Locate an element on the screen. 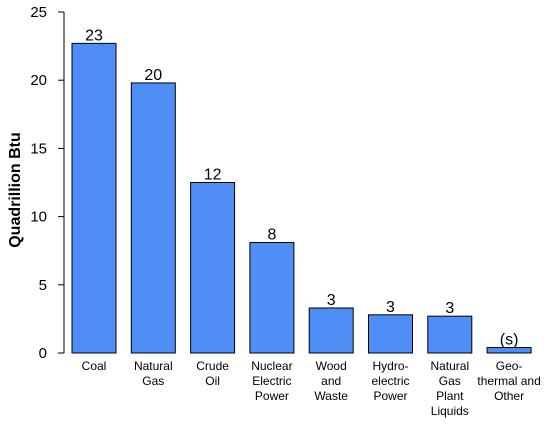 This screenshot has height=425, width=559. category-label: Coal is located at coordinates (94, 366).